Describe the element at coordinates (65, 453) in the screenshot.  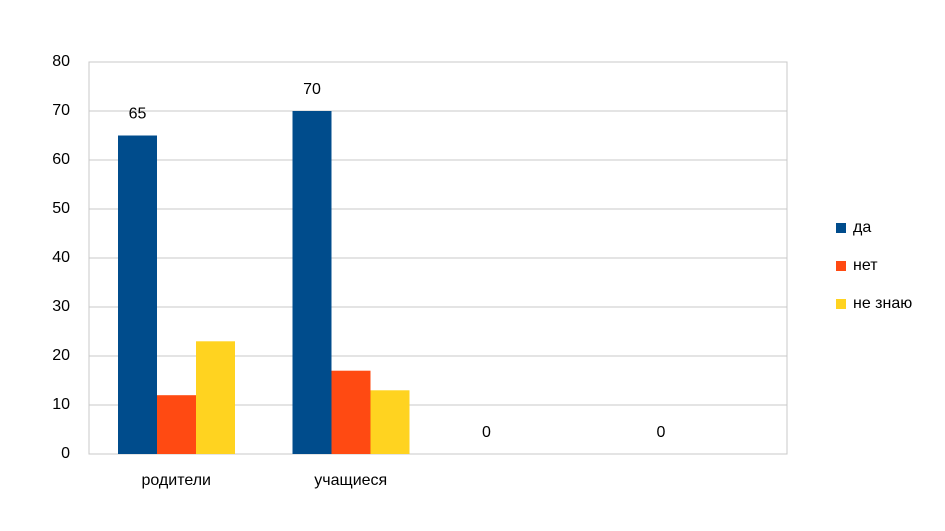
I see `y-tick-label: 0` at that location.